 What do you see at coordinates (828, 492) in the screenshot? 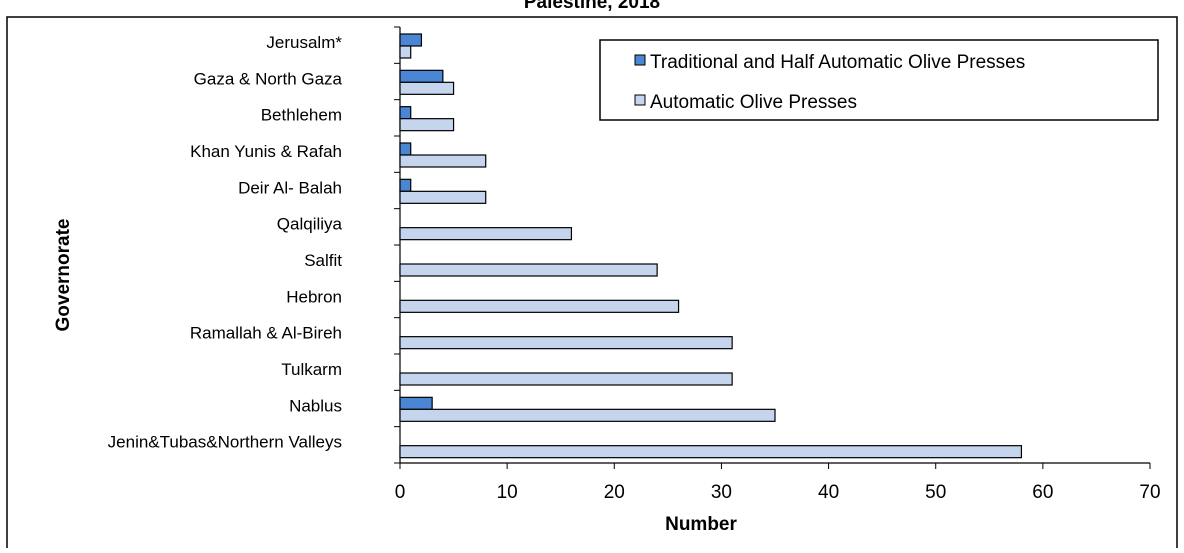
I see `x-tick-label: 40` at bounding box center [828, 492].